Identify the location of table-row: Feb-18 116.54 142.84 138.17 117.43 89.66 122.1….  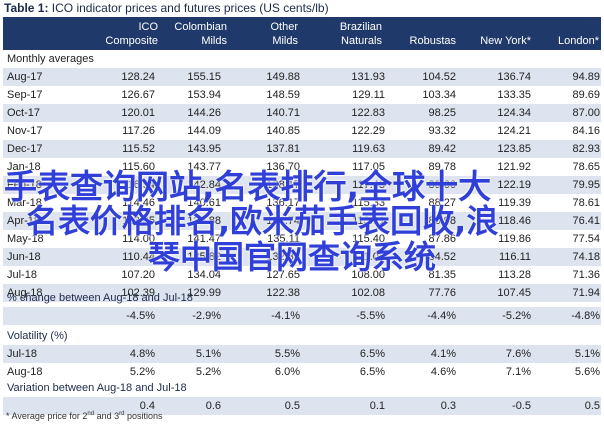
(302, 185).